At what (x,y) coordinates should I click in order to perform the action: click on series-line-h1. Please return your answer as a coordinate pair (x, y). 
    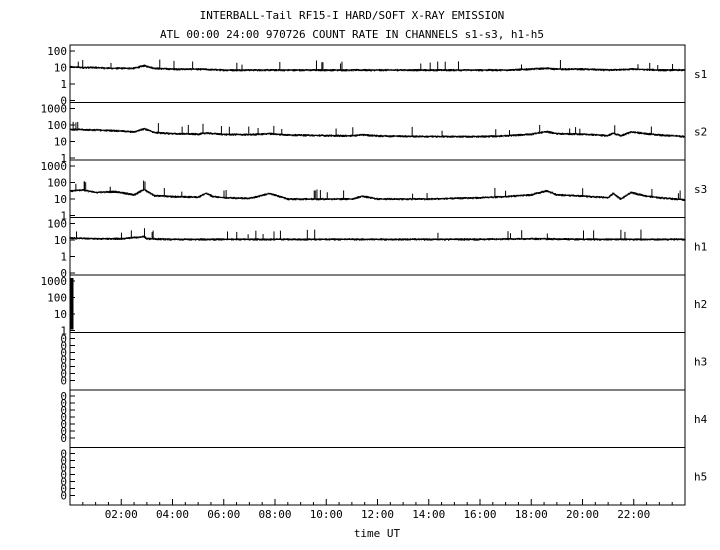
    Looking at the image, I should click on (377, 238).